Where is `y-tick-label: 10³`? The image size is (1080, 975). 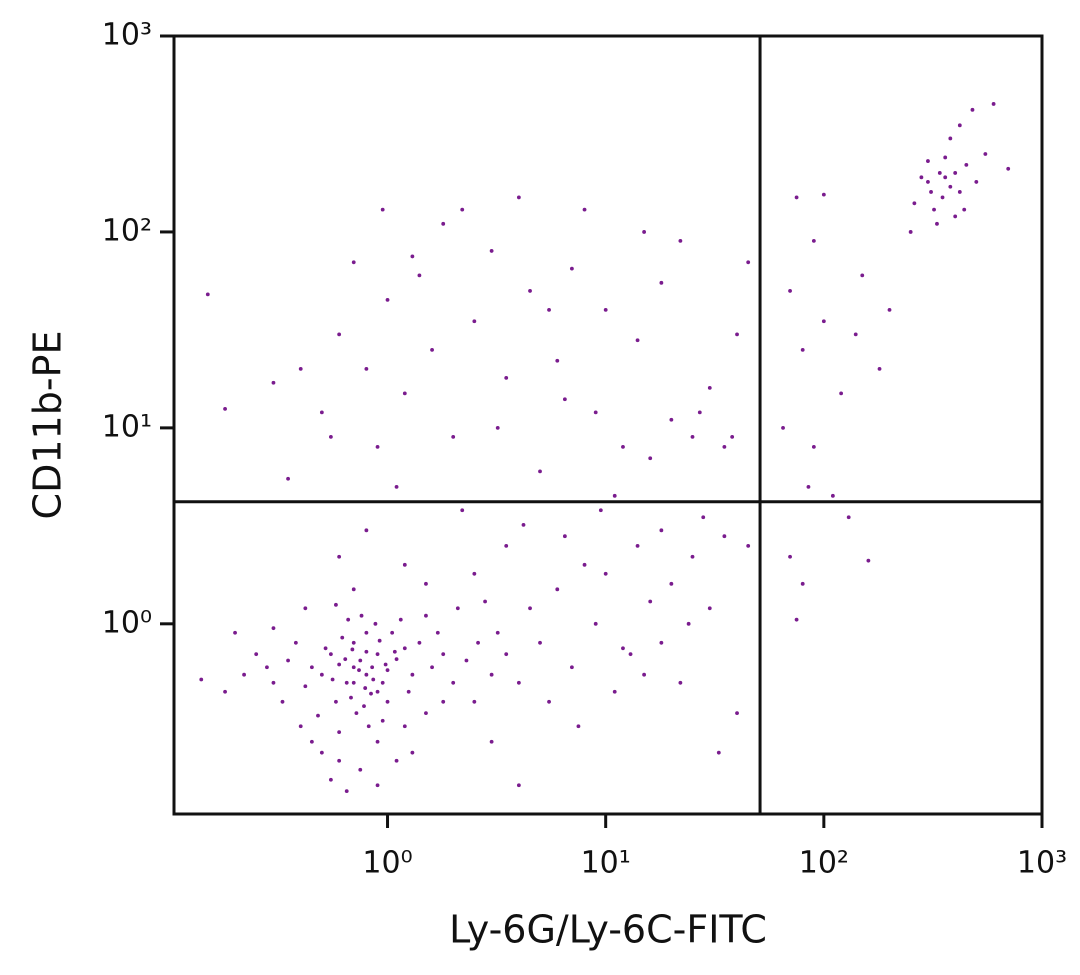
y-tick-label: 10³ is located at coordinates (127, 35).